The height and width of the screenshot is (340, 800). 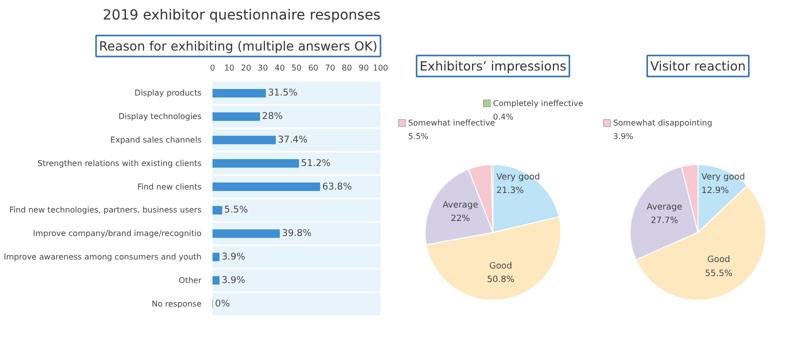 I want to click on data-label: 39.8%, so click(x=297, y=234).